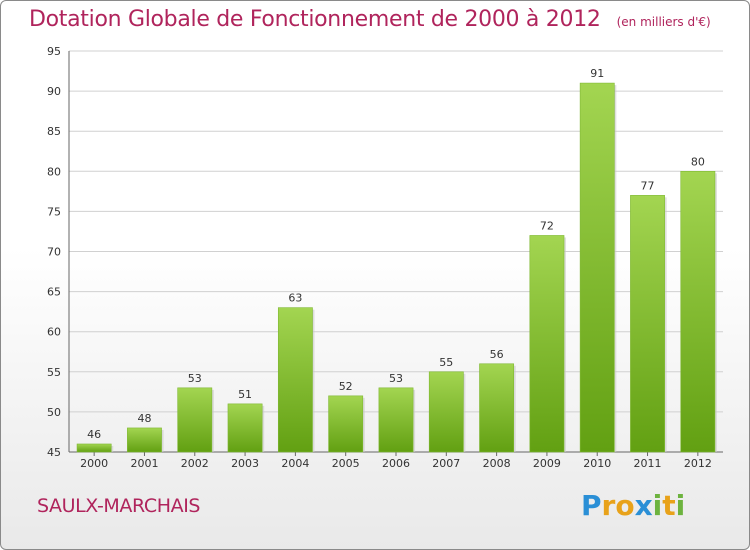  What do you see at coordinates (245, 394) in the screenshot?
I see `data-label: 51` at bounding box center [245, 394].